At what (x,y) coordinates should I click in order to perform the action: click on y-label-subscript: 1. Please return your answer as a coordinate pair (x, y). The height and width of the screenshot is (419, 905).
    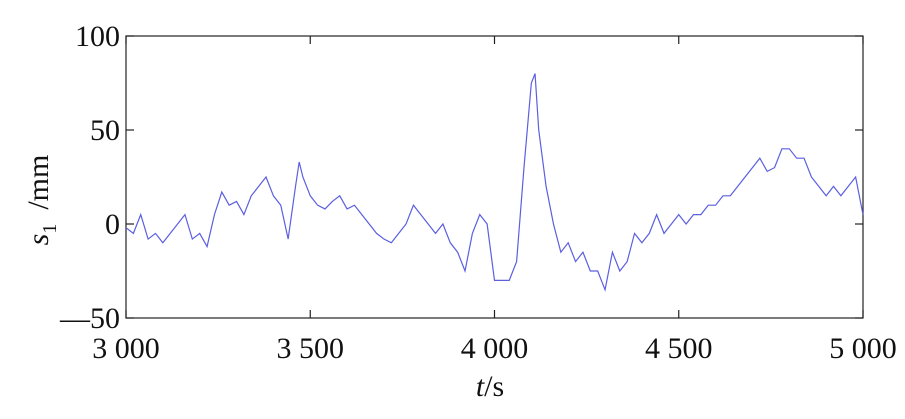
    Looking at the image, I should click on (50, 229).